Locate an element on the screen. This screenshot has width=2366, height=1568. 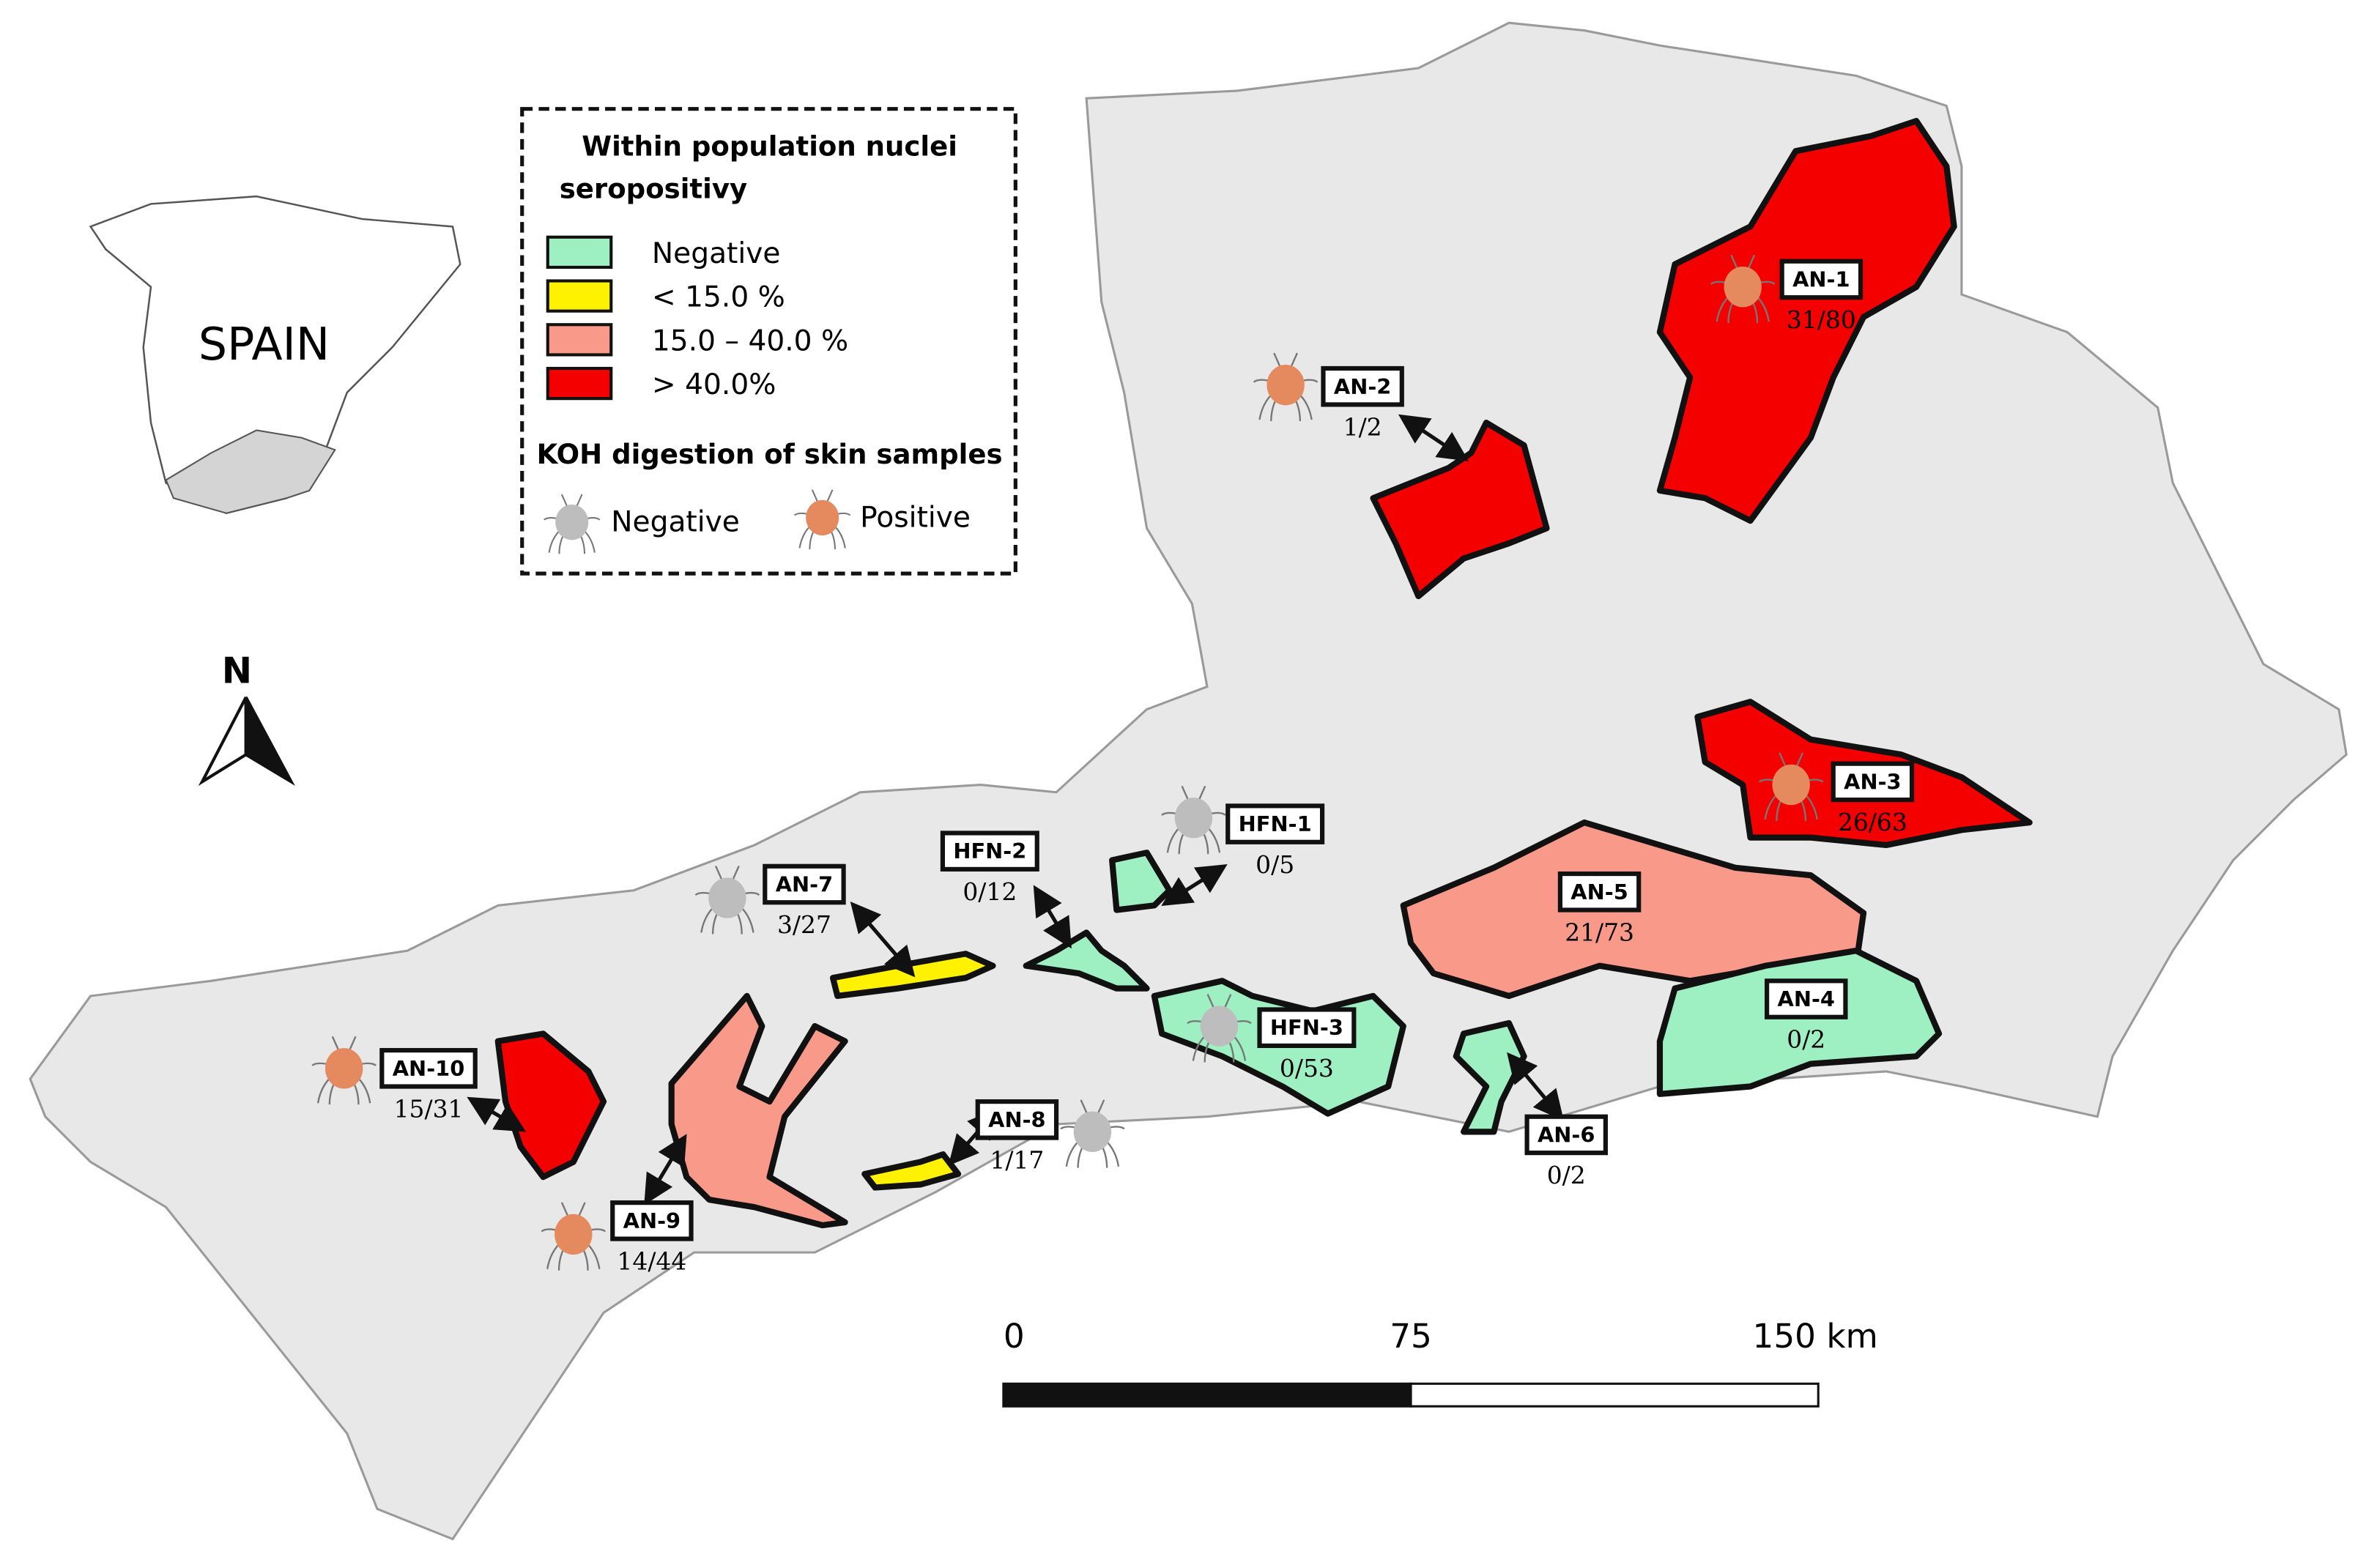
koh-item: Negative is located at coordinates (675, 522).